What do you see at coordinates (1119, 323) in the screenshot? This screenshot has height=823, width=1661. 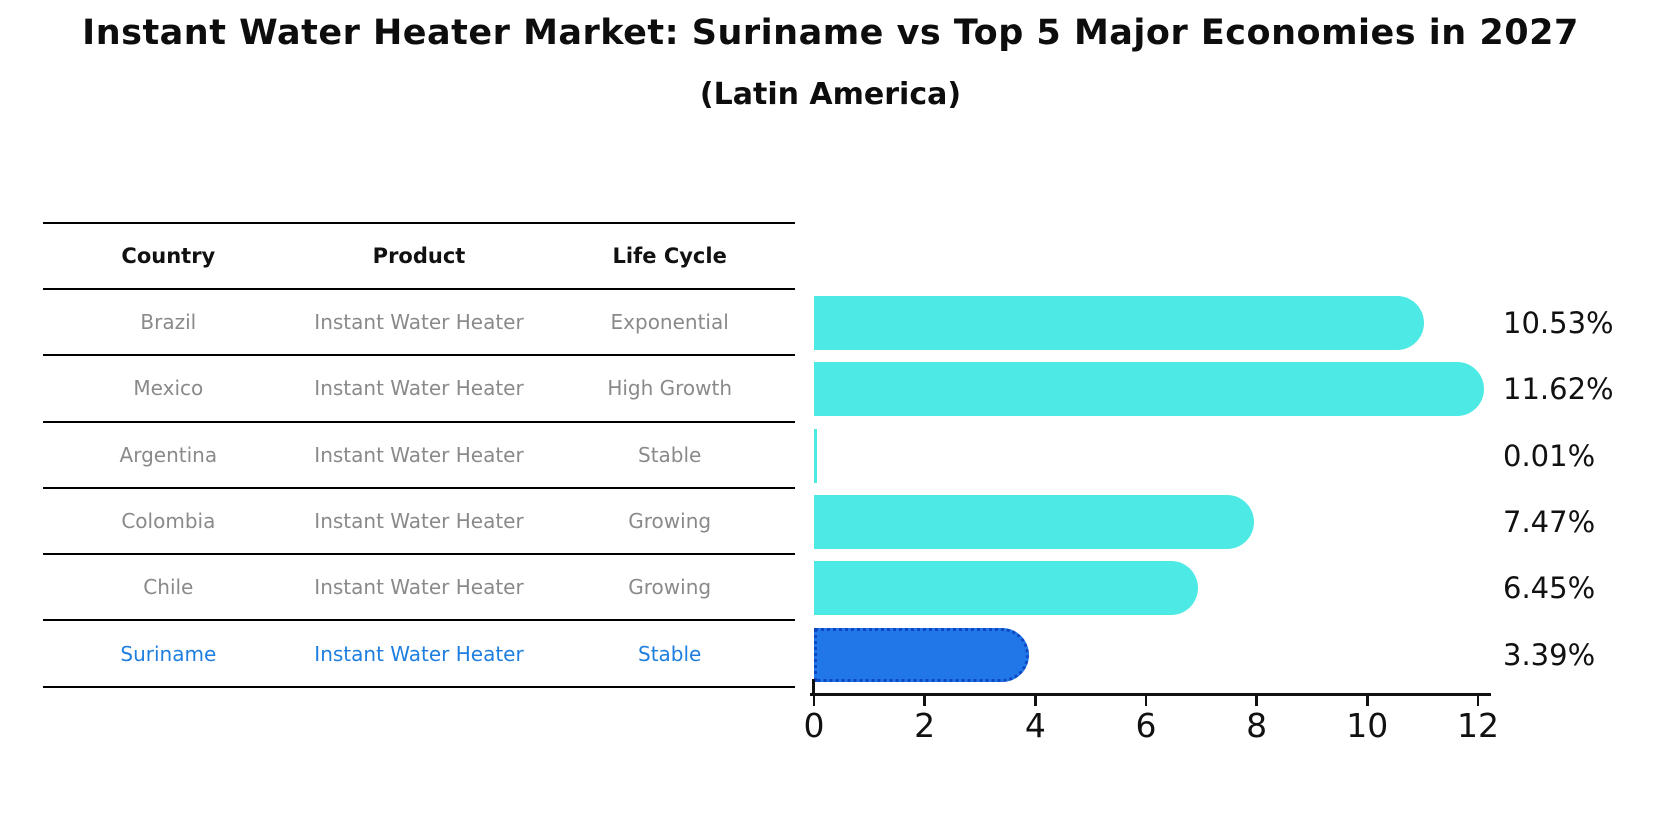 I see `bar-brazil` at bounding box center [1119, 323].